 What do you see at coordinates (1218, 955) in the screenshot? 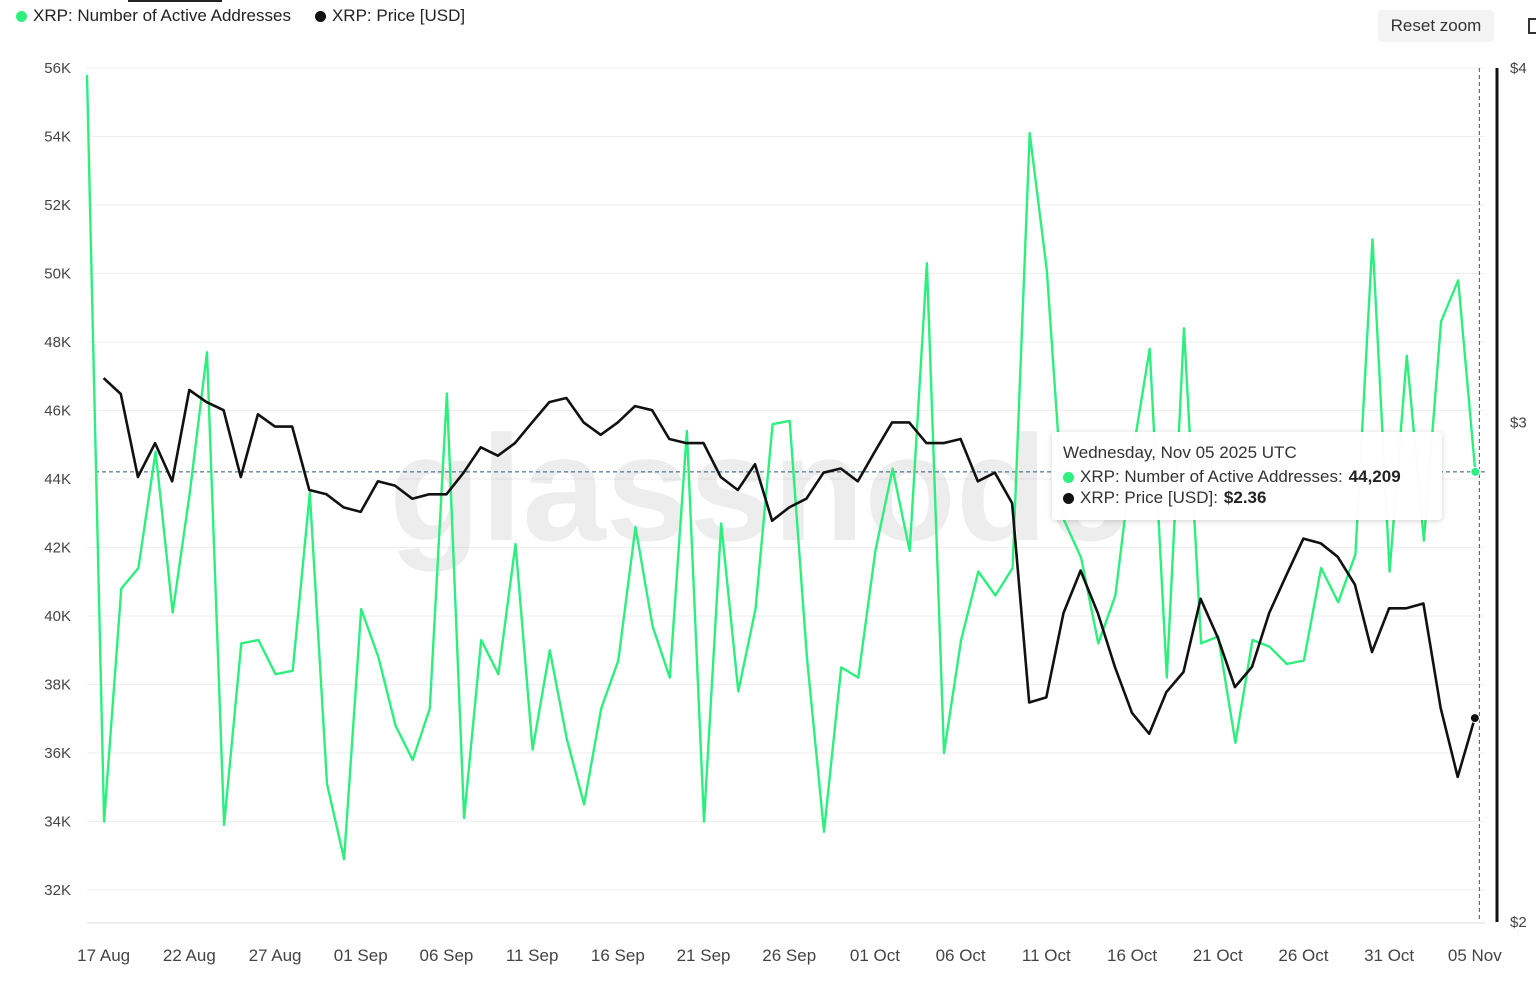
I see `x-tick-label: 21 Oct` at bounding box center [1218, 955].